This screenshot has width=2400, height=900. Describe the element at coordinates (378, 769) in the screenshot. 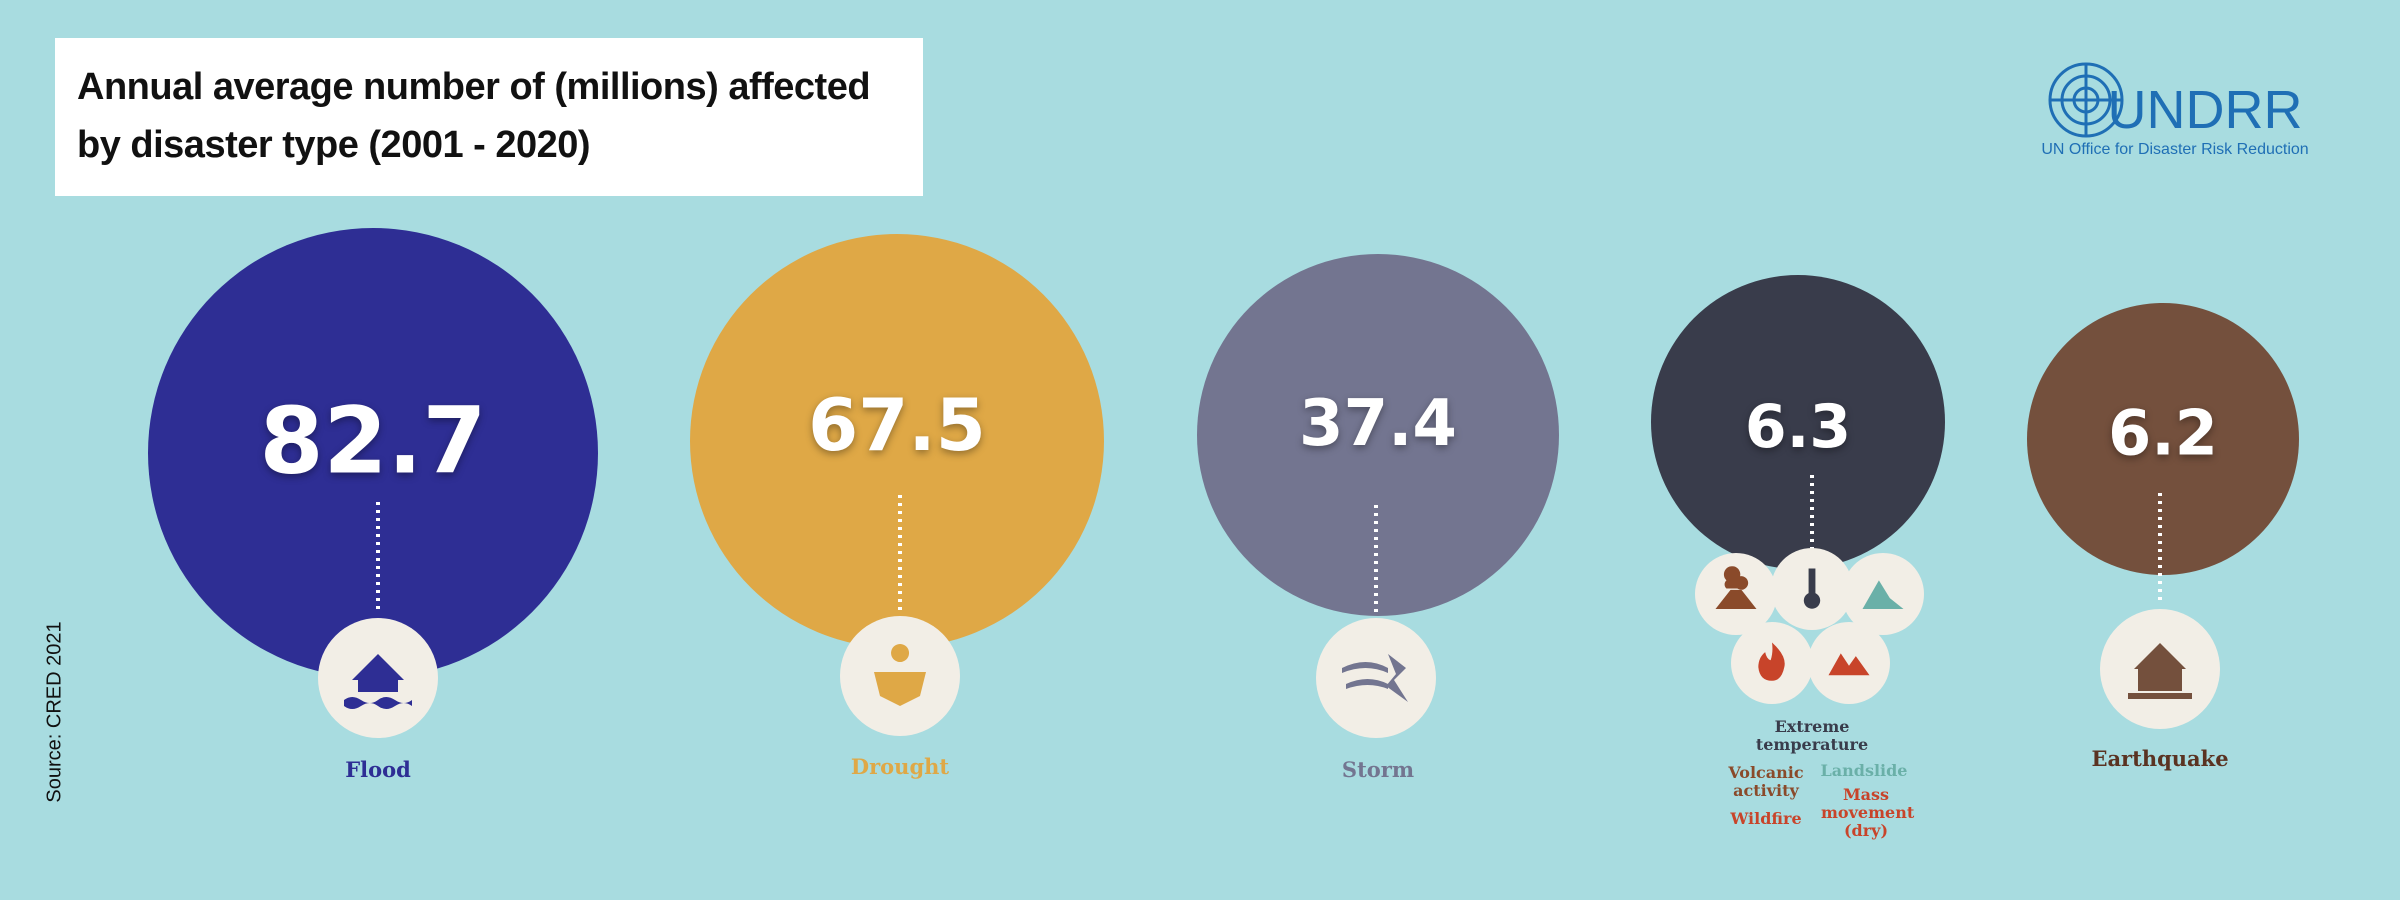

I see `category-label: Flood` at that location.